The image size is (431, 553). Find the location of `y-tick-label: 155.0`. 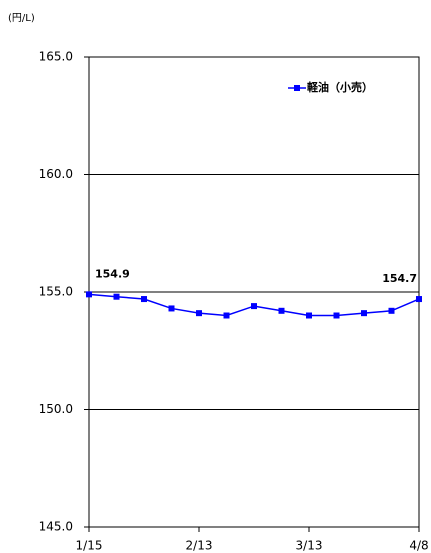

y-tick-label: 155.0 is located at coordinates (56, 292).